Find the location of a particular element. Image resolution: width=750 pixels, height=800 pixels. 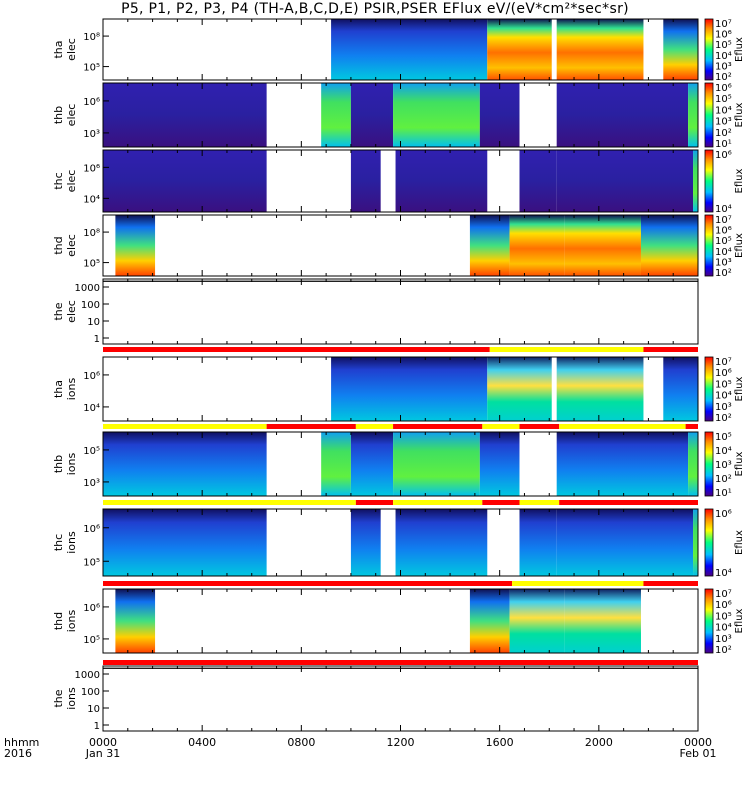

x-date-label: Feb 01 is located at coordinates (698, 753).